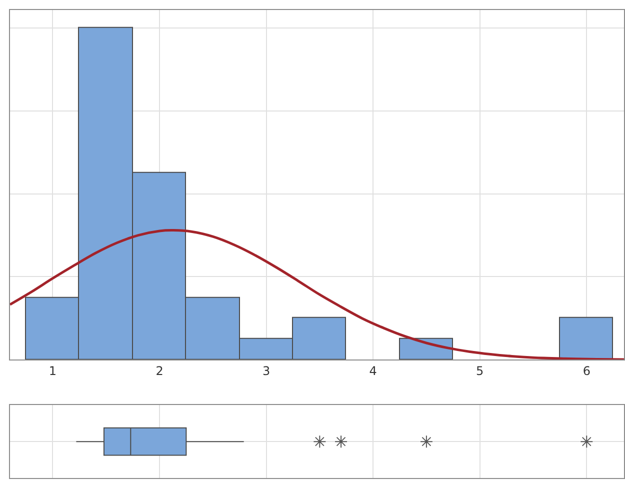 The width and height of the screenshot is (625, 481). Describe the element at coordinates (586, 371) in the screenshot. I see `x-tick-label: 6` at that location.